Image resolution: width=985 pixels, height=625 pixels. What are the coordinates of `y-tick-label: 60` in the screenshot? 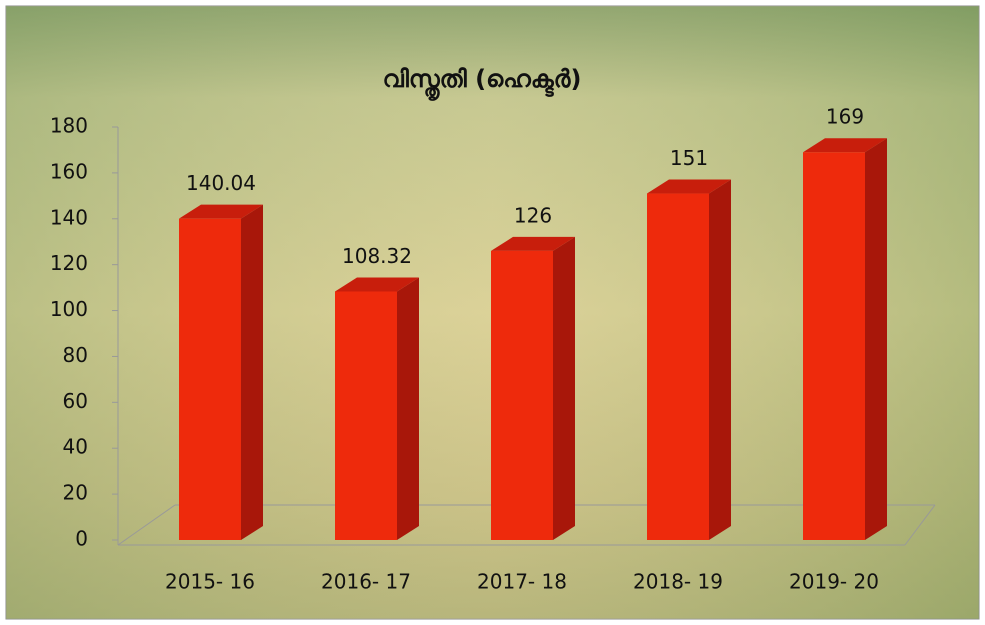 It's located at (75, 401).